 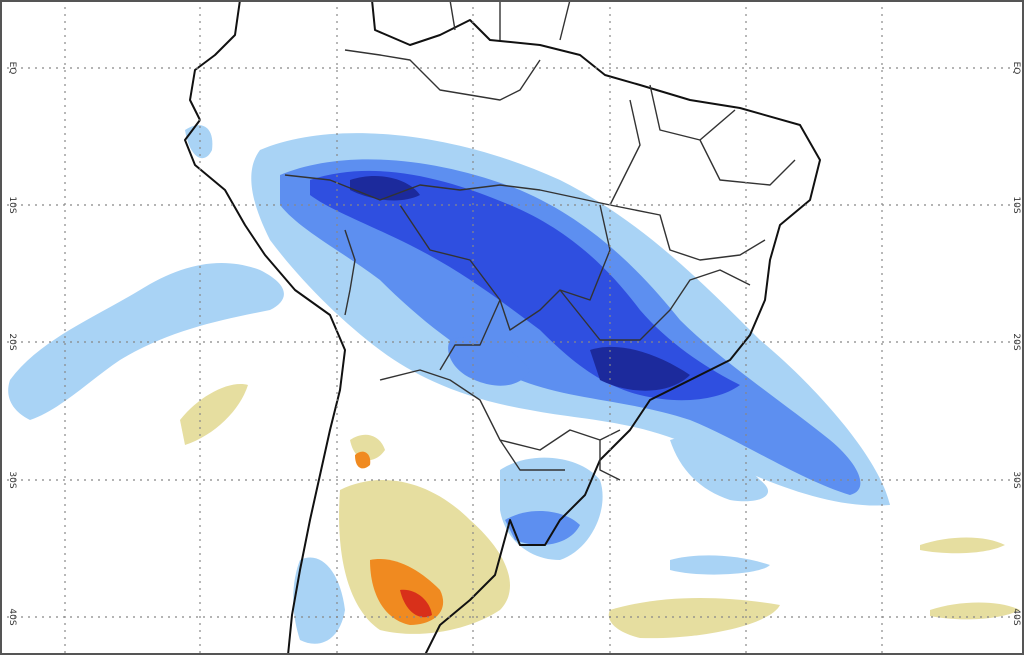 I want to click on red-areas, so click(x=416, y=603).